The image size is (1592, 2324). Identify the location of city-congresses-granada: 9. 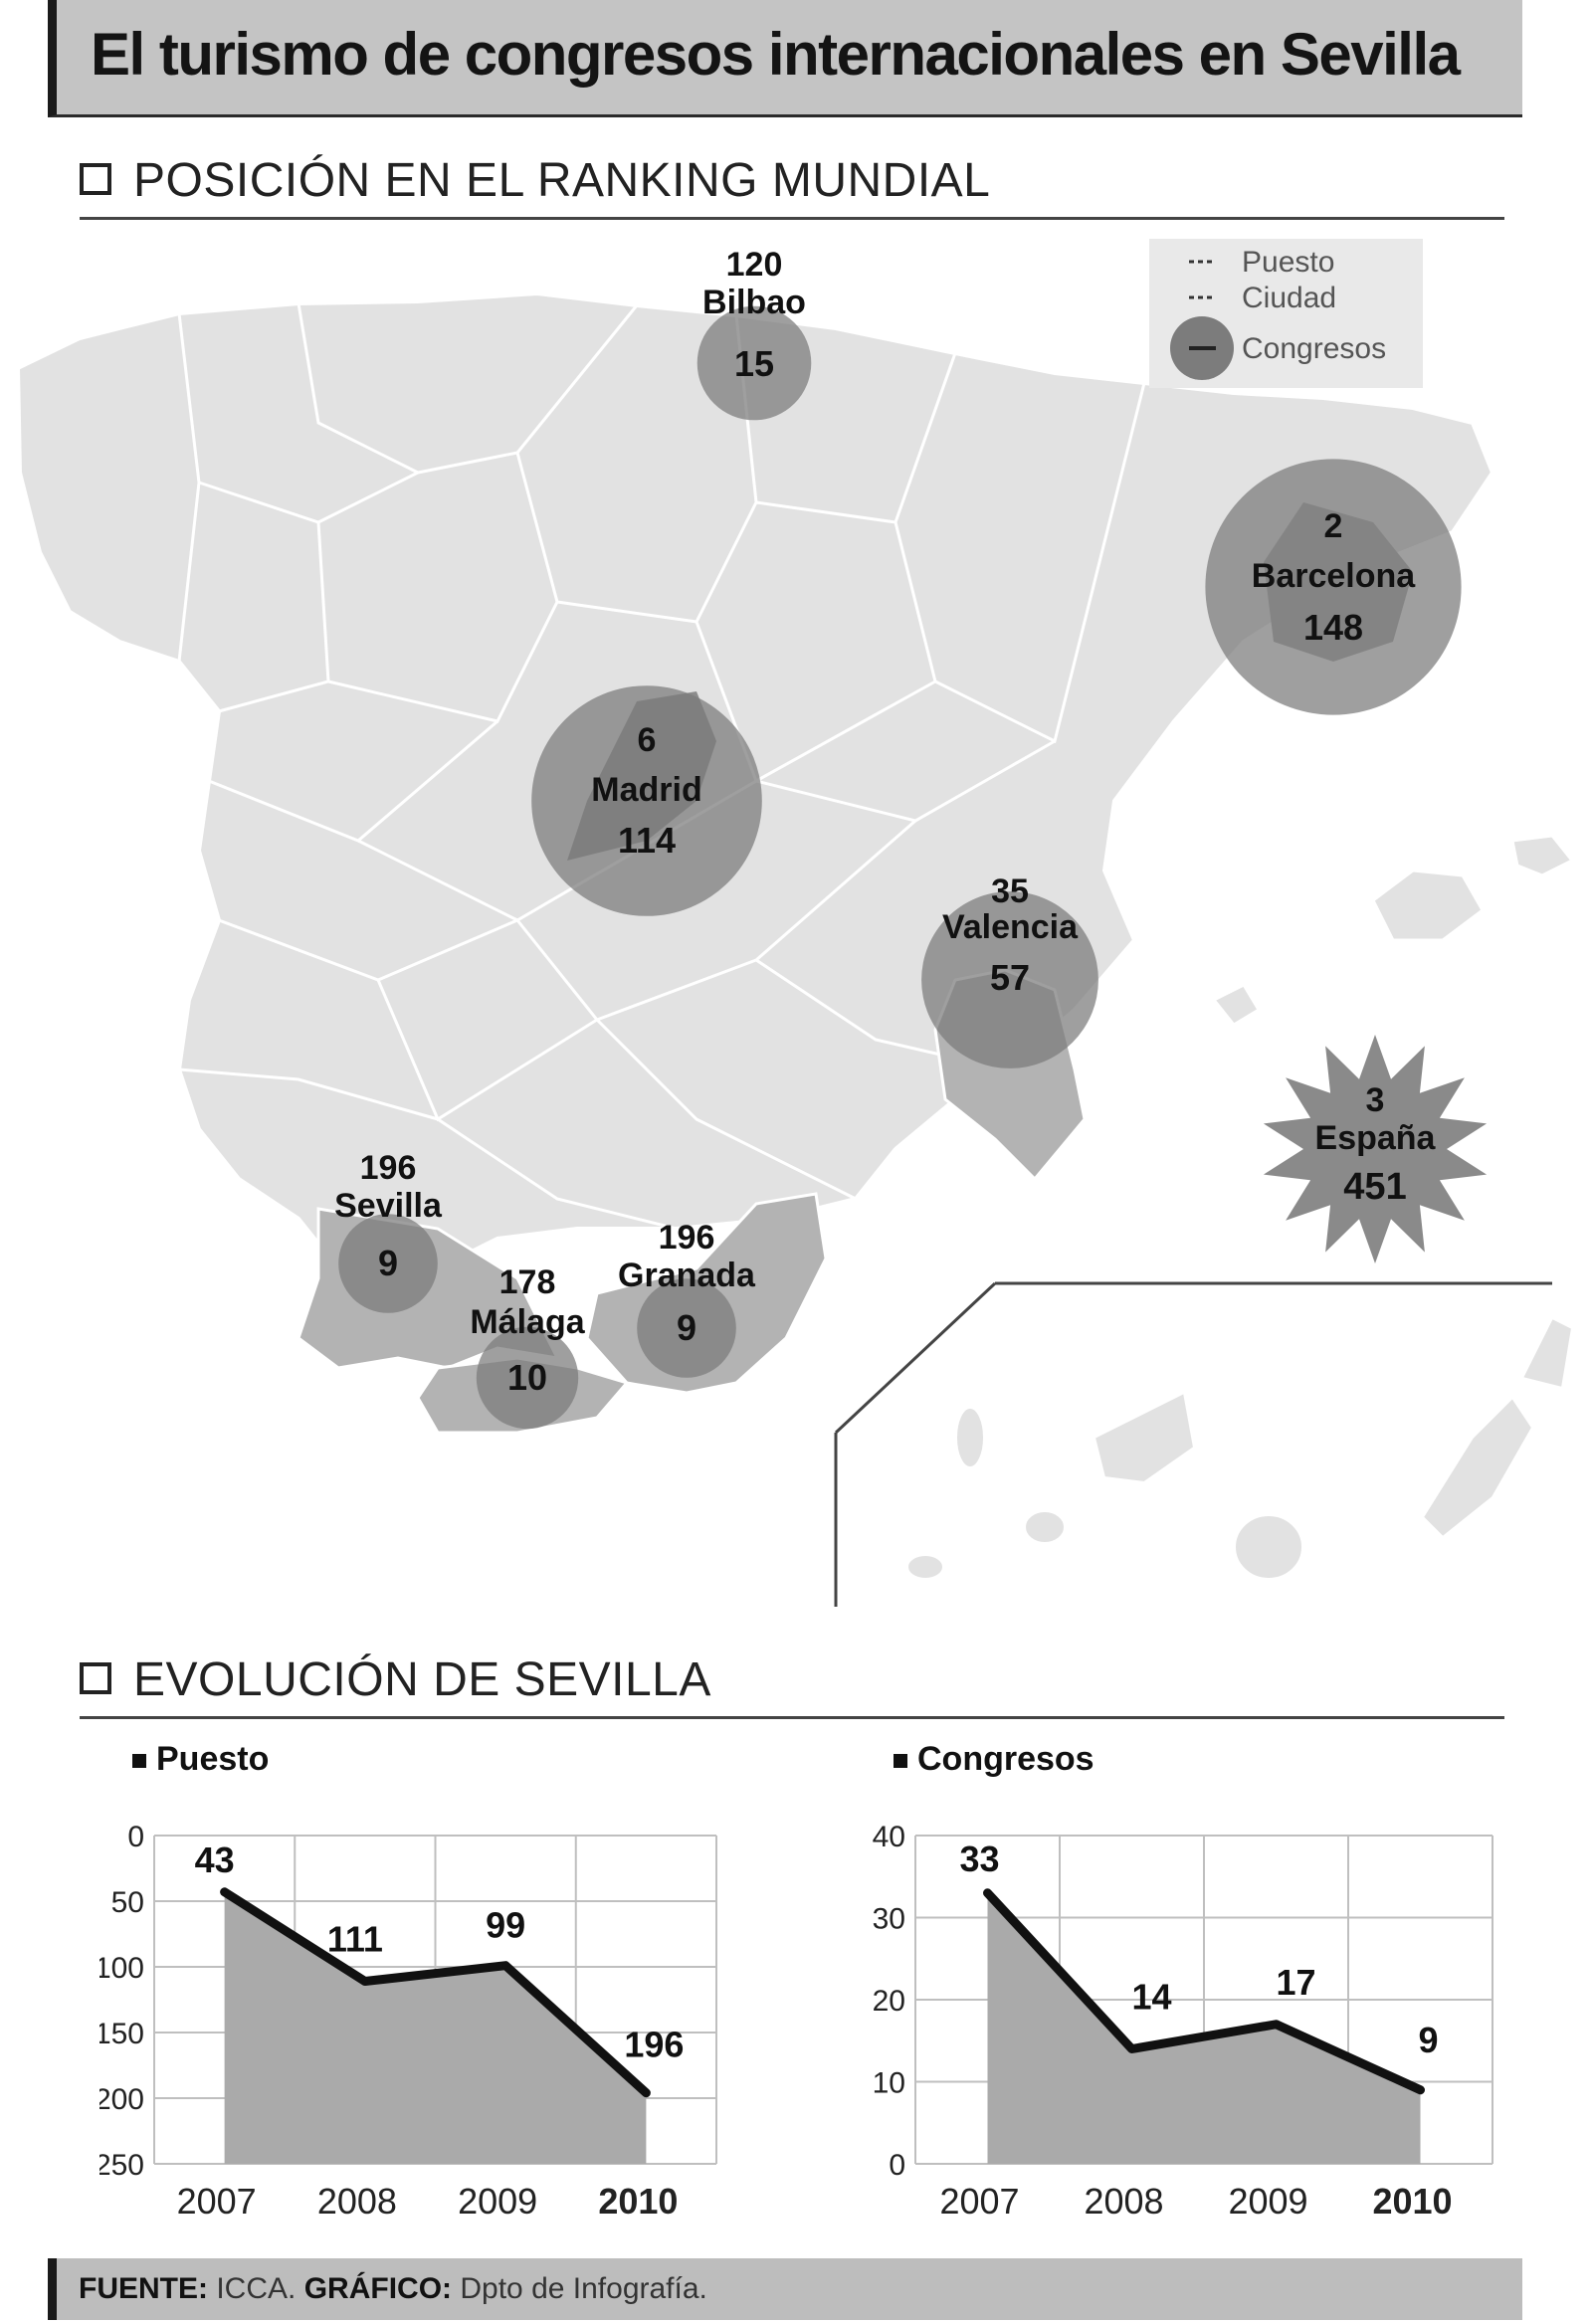
(686, 1327).